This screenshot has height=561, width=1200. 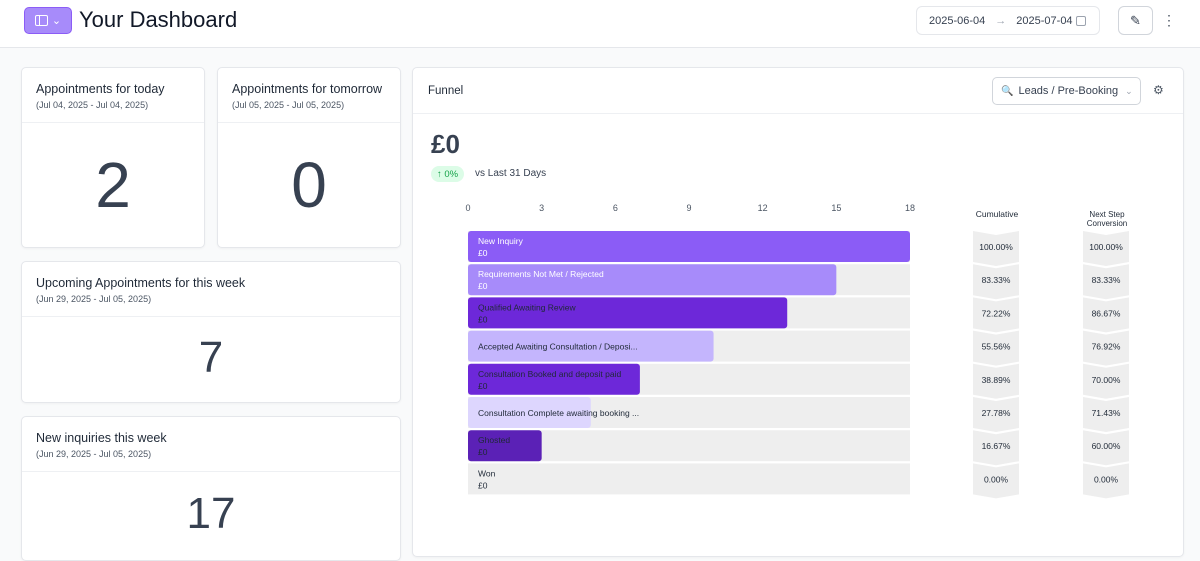 What do you see at coordinates (487, 473) in the screenshot?
I see `stage-label: Won` at bounding box center [487, 473].